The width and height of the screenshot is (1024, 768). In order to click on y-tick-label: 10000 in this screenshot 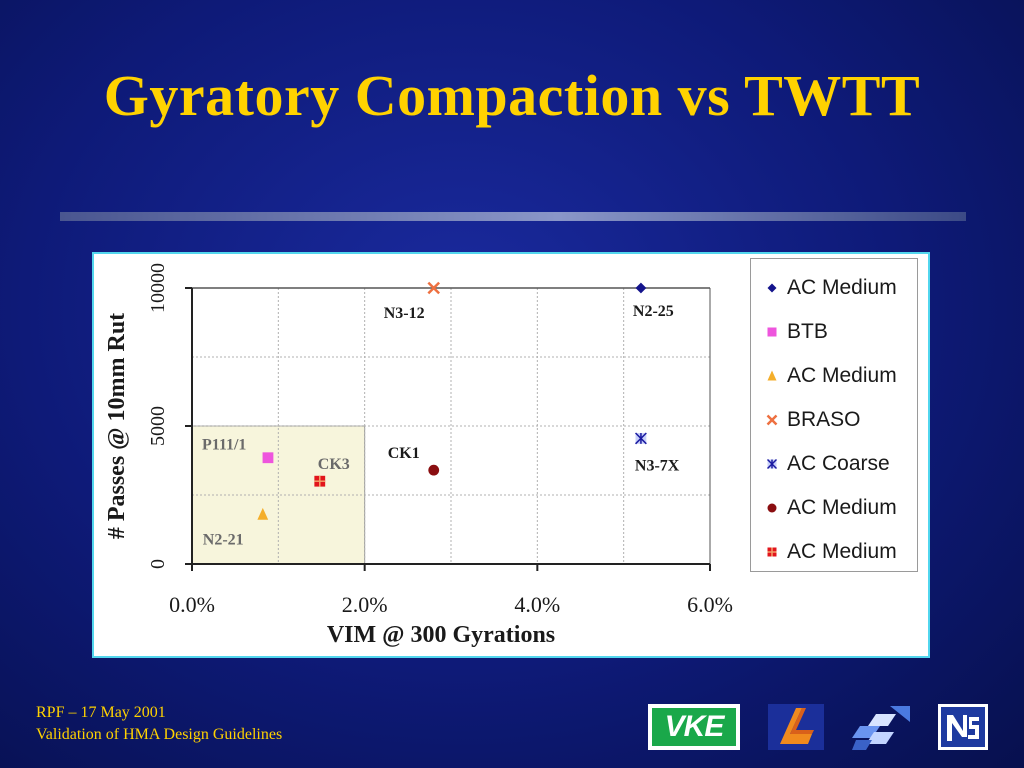, I will do `click(158, 288)`.